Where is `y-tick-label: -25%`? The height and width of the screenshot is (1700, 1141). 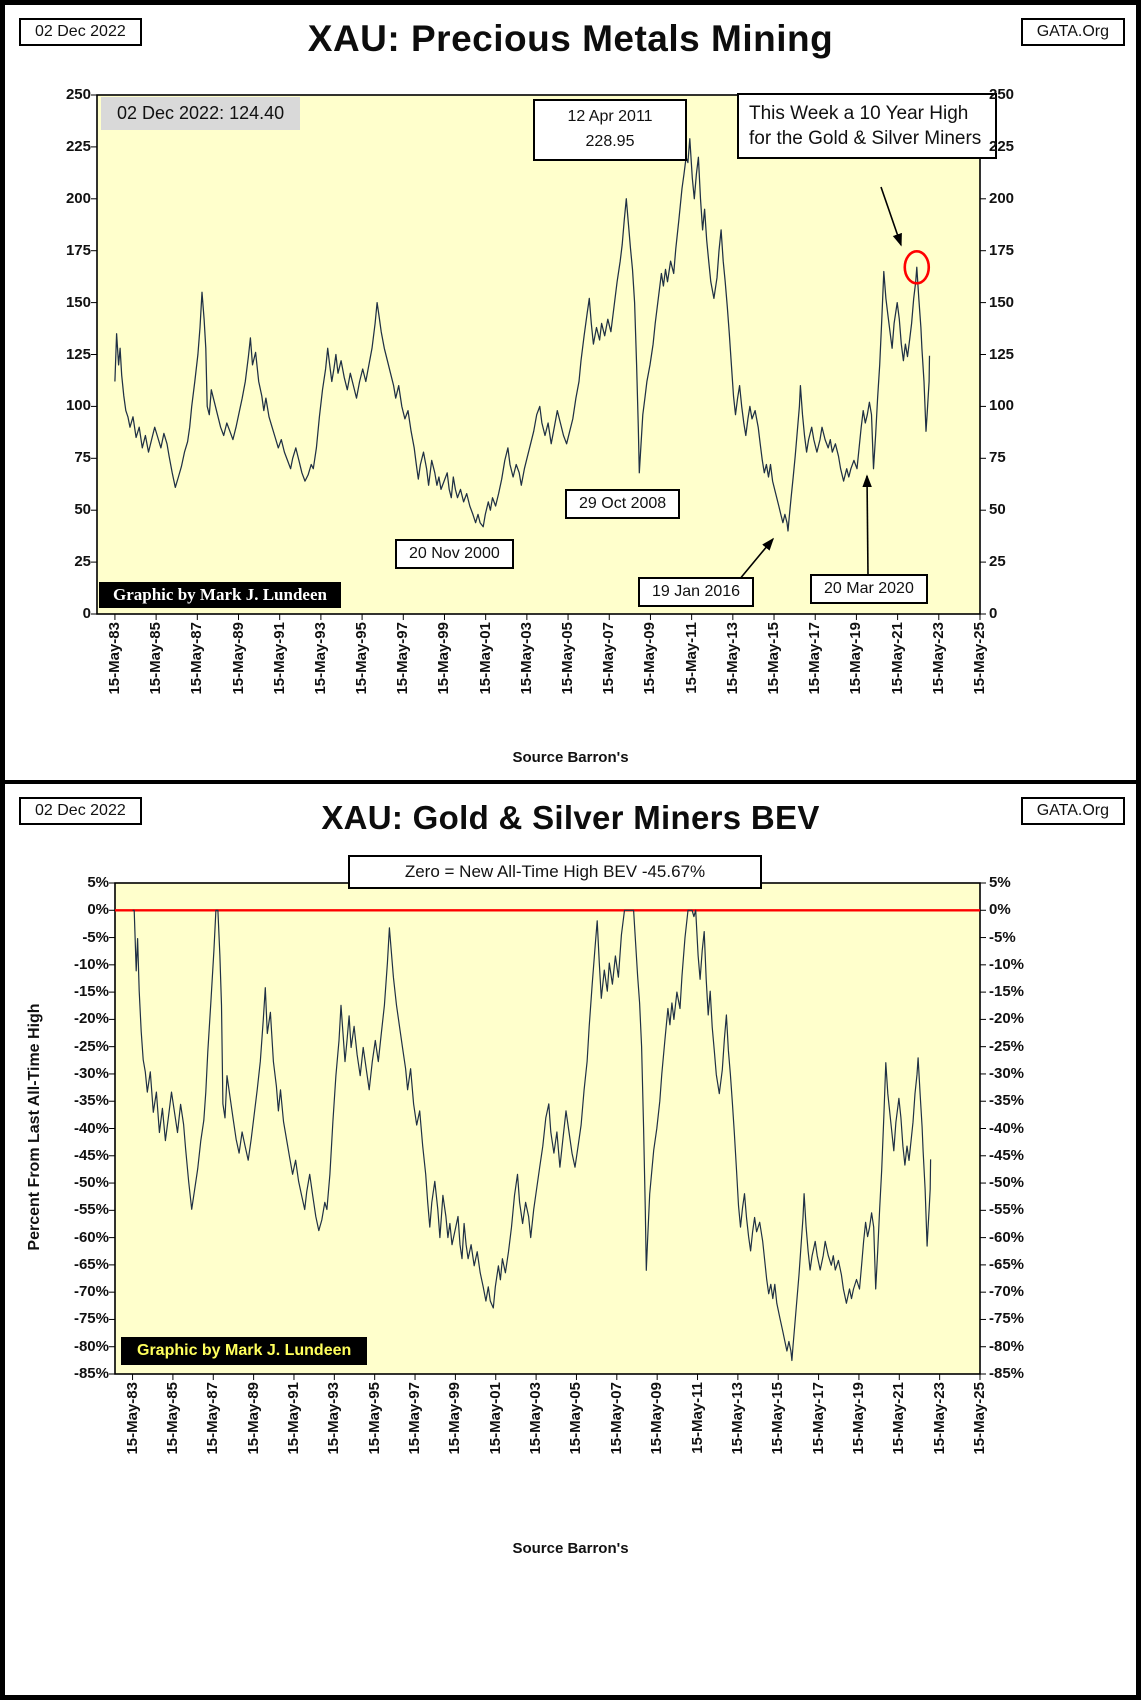 y-tick-label: -25% is located at coordinates (91, 1046).